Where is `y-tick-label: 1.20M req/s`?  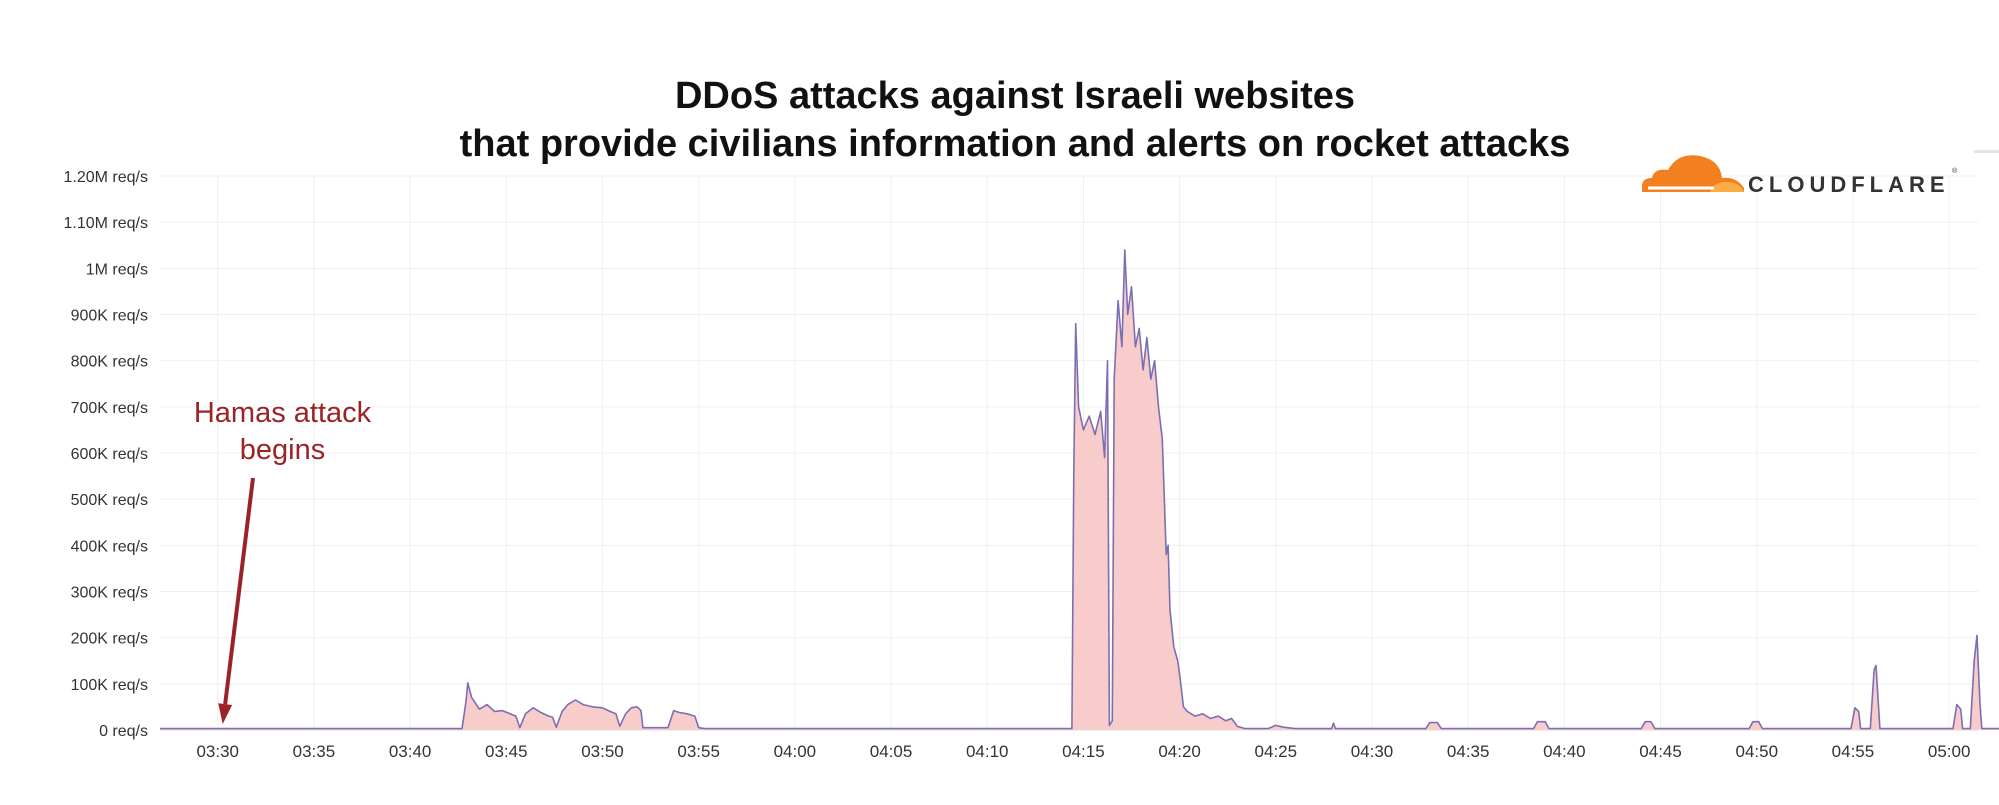
y-tick-label: 1.20M req/s is located at coordinates (106, 177).